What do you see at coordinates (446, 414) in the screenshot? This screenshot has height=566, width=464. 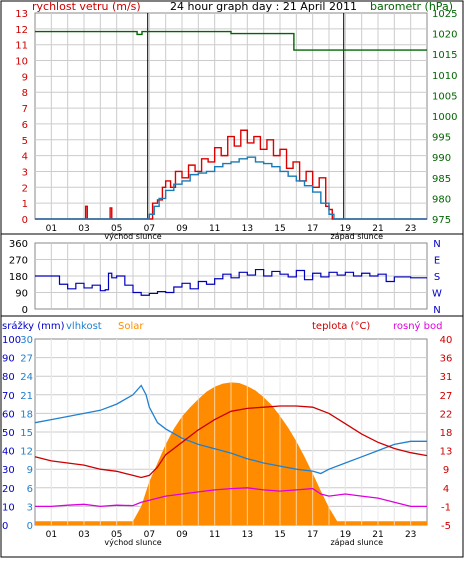 I see `y-tick-label-temp: 22` at bounding box center [446, 414].